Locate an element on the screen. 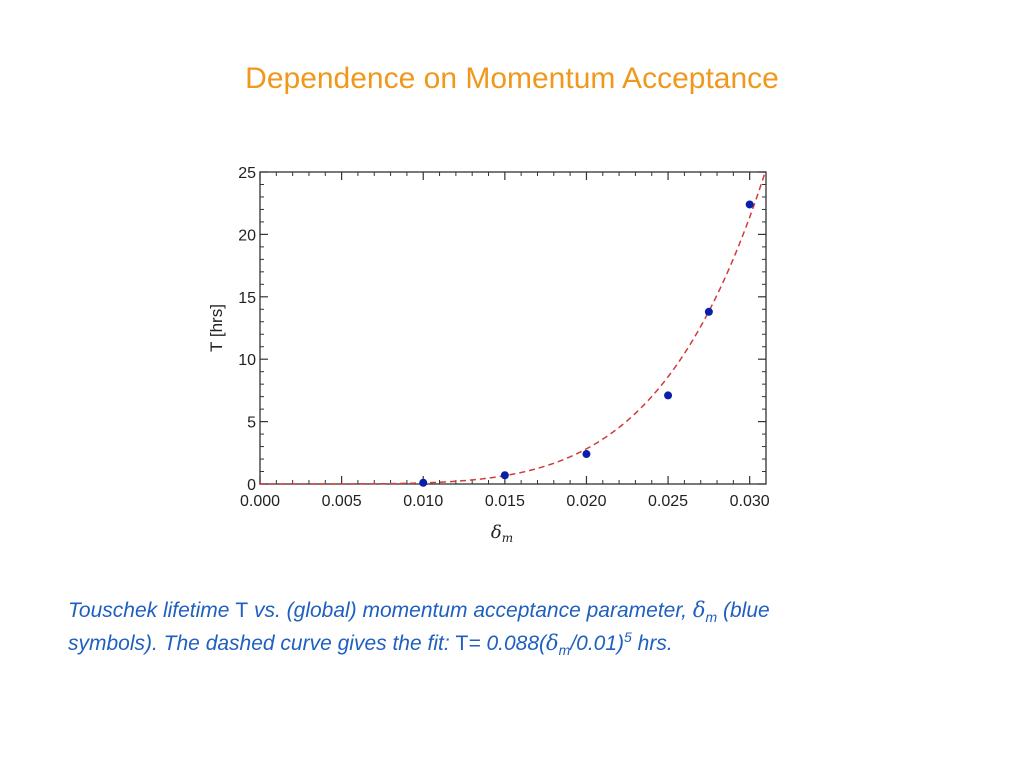 The image size is (1024, 768). y-tick-label: 25 is located at coordinates (247, 173).